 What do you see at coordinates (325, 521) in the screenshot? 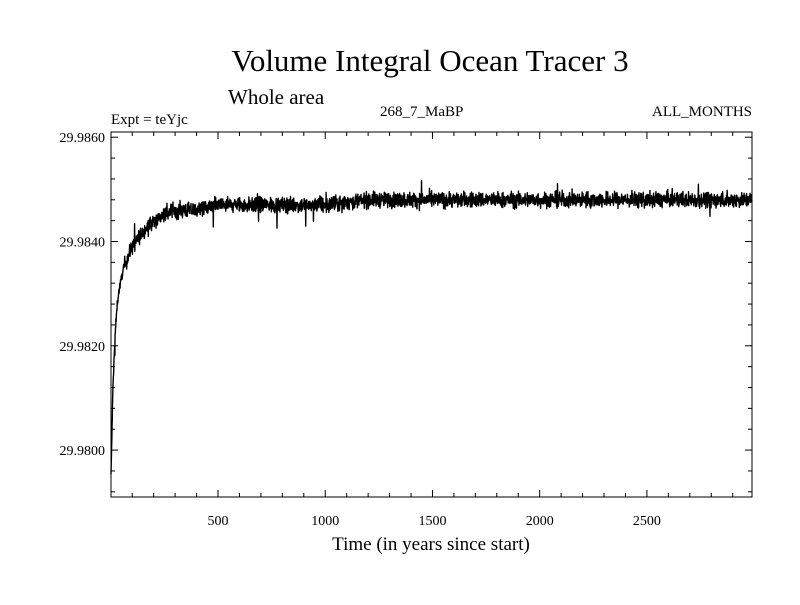
I see `x-tick-label: 1000` at bounding box center [325, 521].